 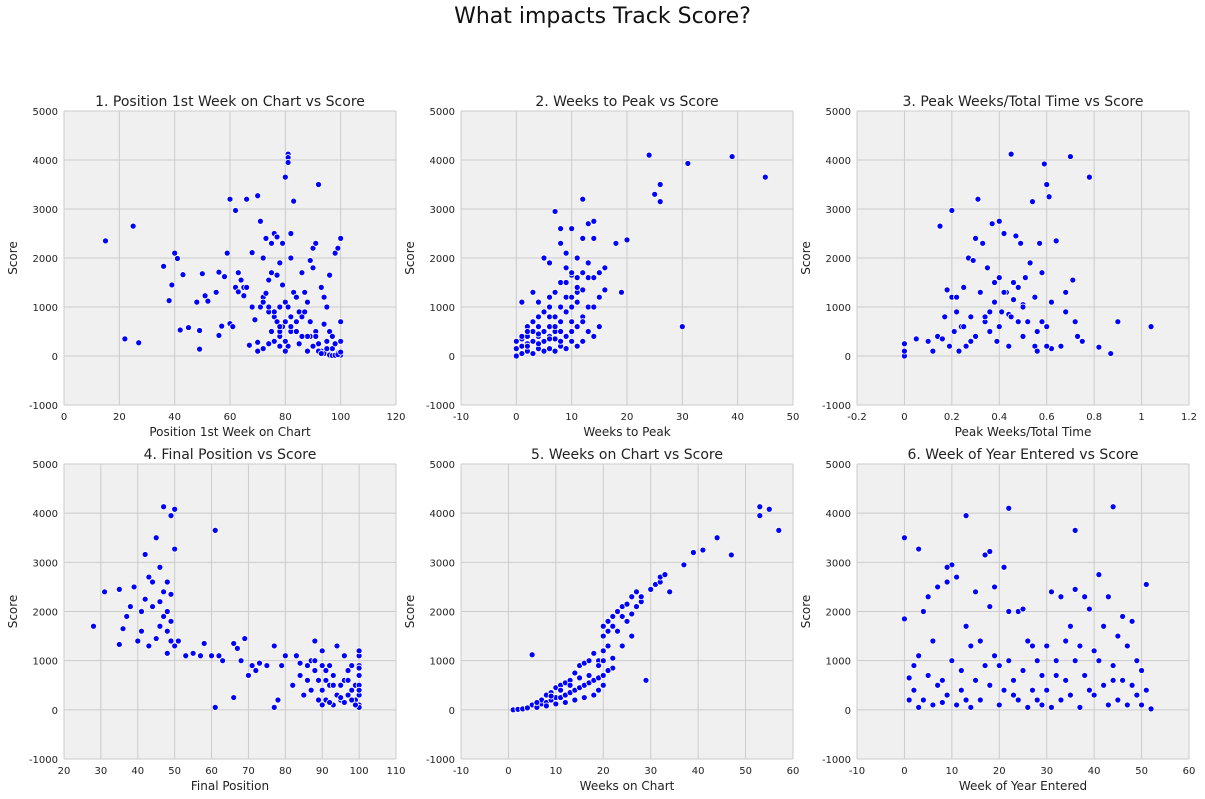 What do you see at coordinates (602, 16) in the screenshot?
I see `figure-title: What impacts Track Score?` at bounding box center [602, 16].